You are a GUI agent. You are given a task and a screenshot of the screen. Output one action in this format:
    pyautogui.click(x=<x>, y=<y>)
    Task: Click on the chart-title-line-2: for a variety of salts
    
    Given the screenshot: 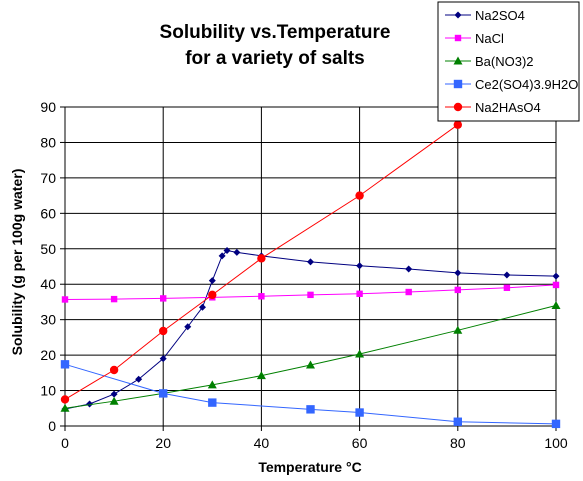 What is the action you would take?
    pyautogui.click(x=275, y=58)
    